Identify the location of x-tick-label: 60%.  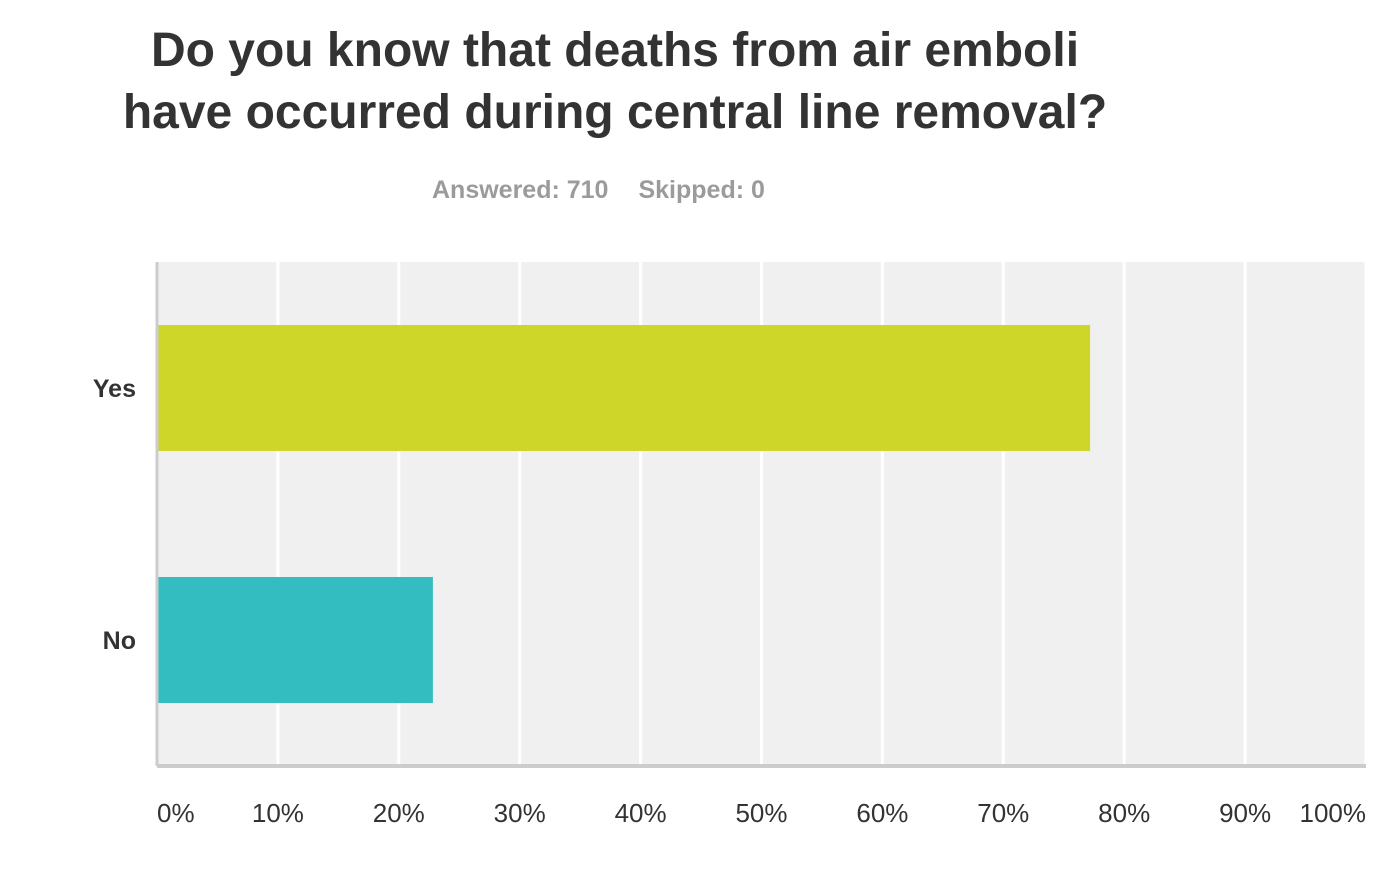
(882, 813).